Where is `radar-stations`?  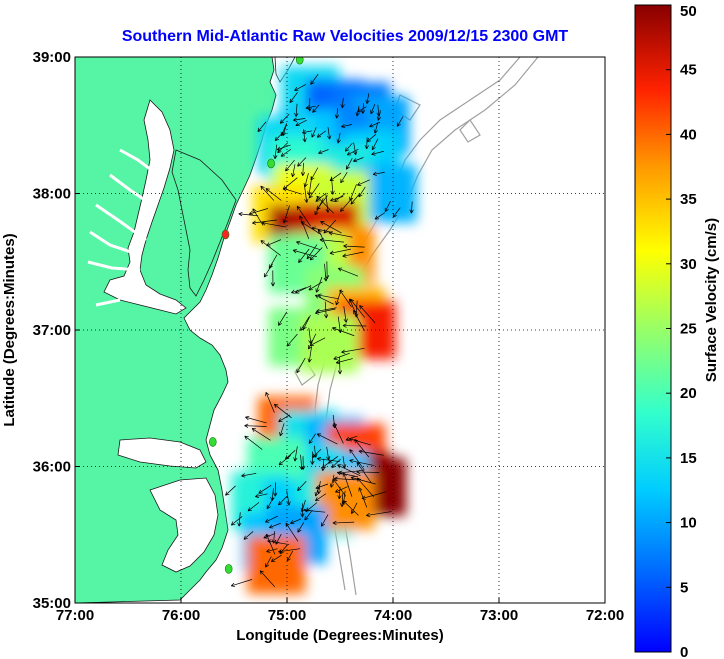
radar-stations is located at coordinates (256, 315).